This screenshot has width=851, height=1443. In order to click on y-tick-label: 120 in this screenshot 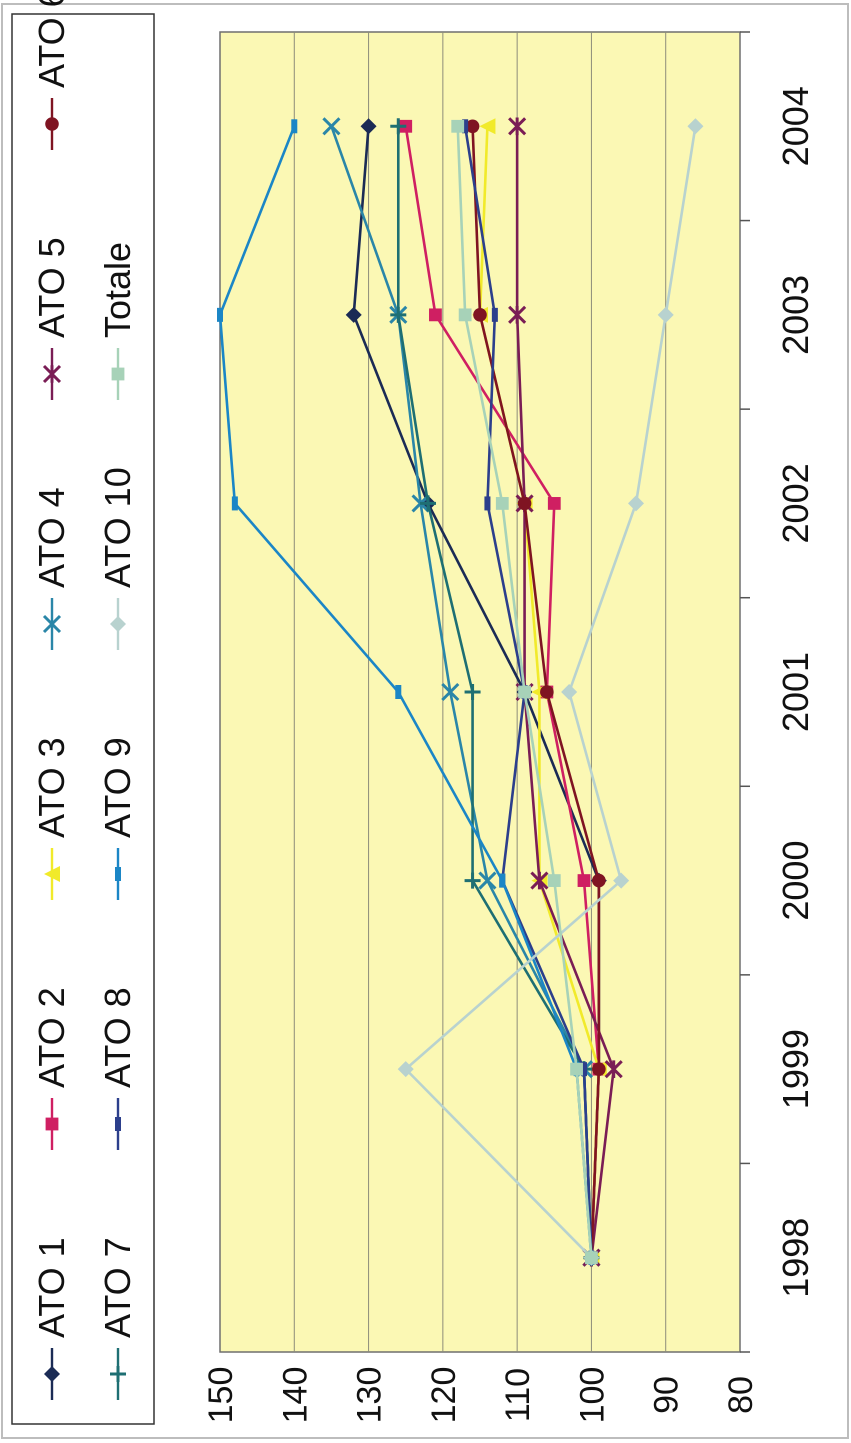, I will do `click(444, 1395)`.